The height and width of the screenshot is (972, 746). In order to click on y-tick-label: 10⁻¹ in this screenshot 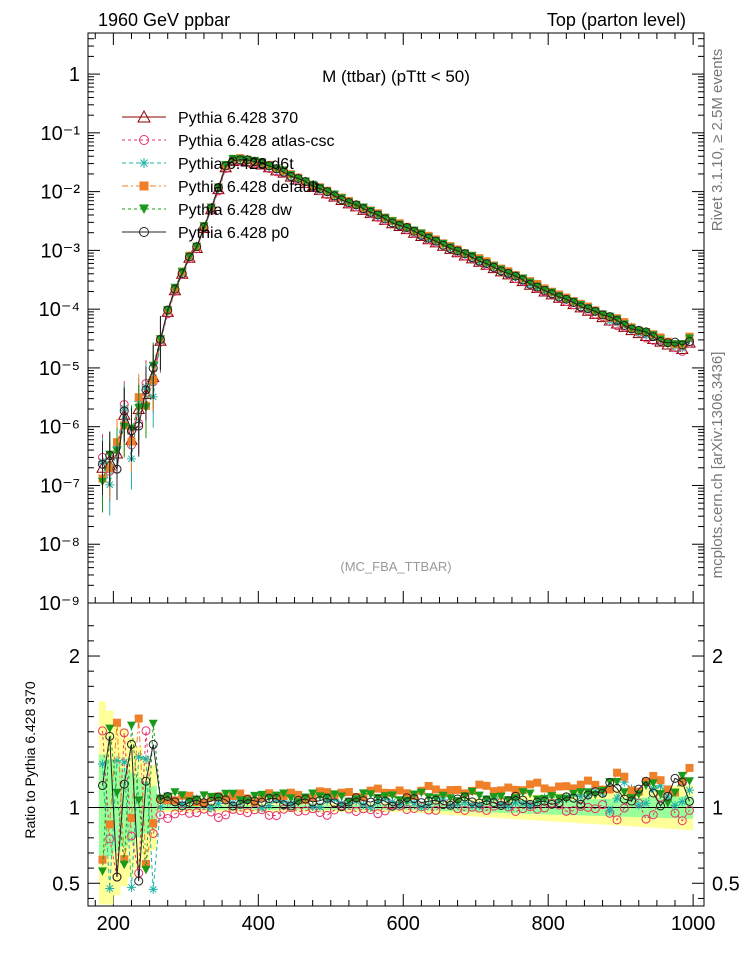, I will do `click(61, 134)`.